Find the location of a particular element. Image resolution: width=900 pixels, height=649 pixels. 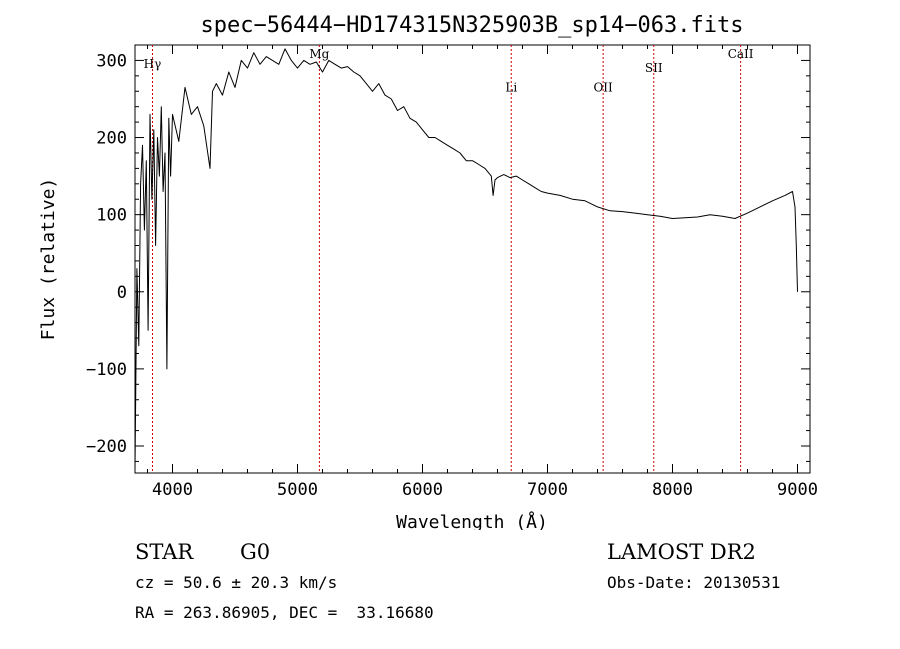

object-class: STAR is located at coordinates (164, 552).